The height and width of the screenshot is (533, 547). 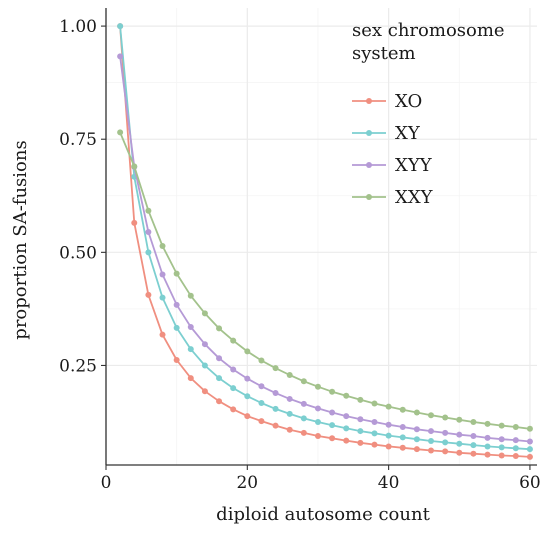 I want to click on legend-label-xy: XY, so click(x=408, y=133).